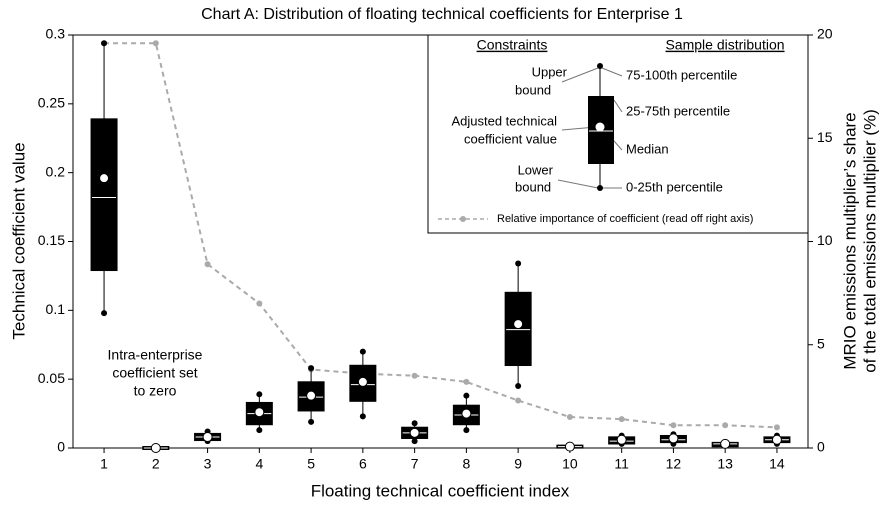 The image size is (884, 507). I want to click on legend-label: coefficient value, so click(510, 138).